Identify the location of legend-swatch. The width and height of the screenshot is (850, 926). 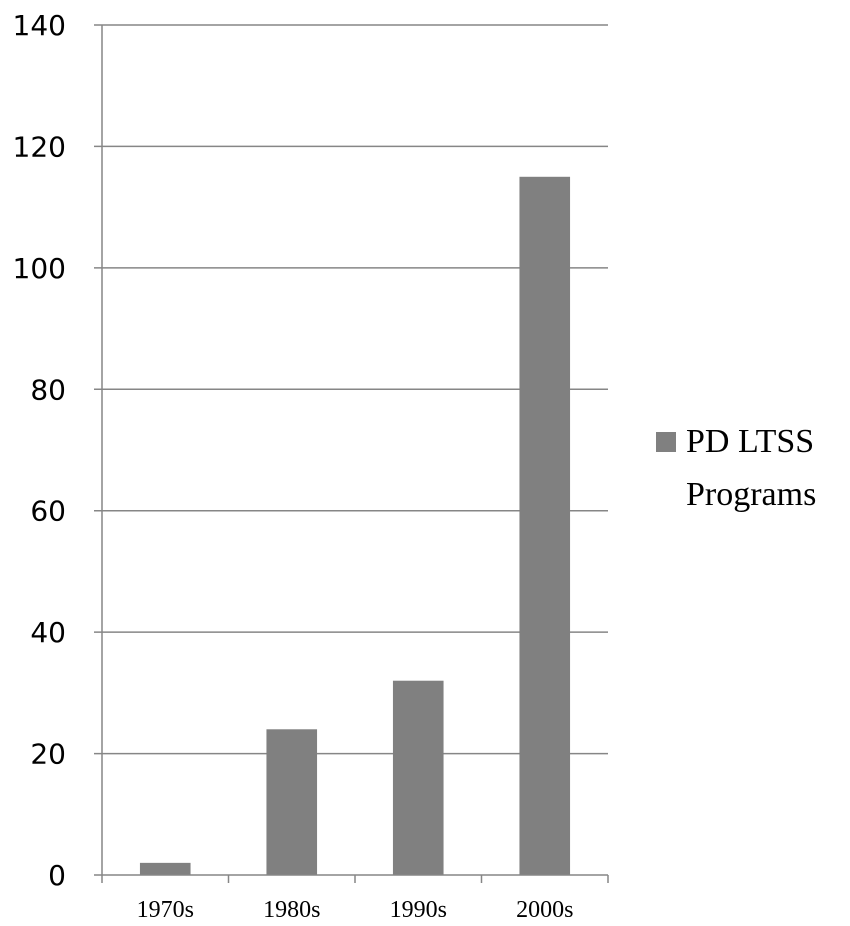
(666, 442).